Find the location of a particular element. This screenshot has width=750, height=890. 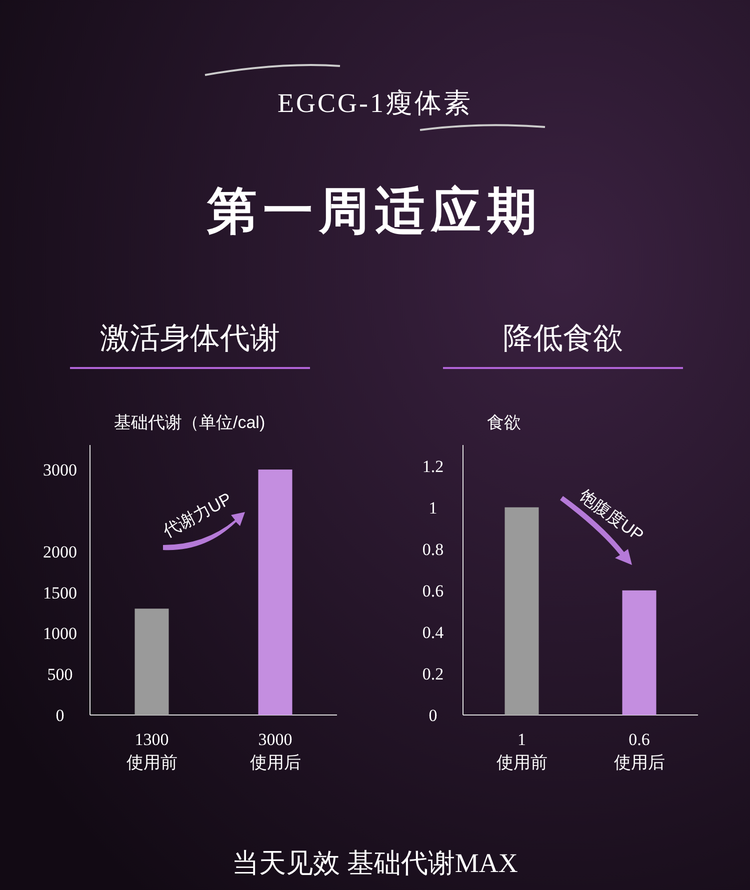

chart-title: 降低食欲 is located at coordinates (563, 338).